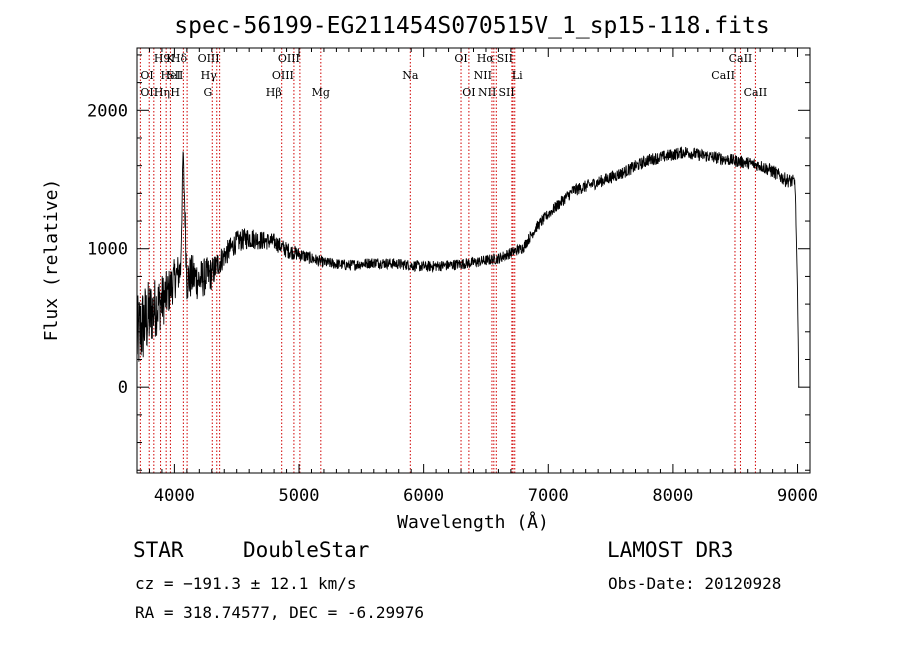  What do you see at coordinates (321, 92) in the screenshot?
I see `line-label: Mg` at bounding box center [321, 92].